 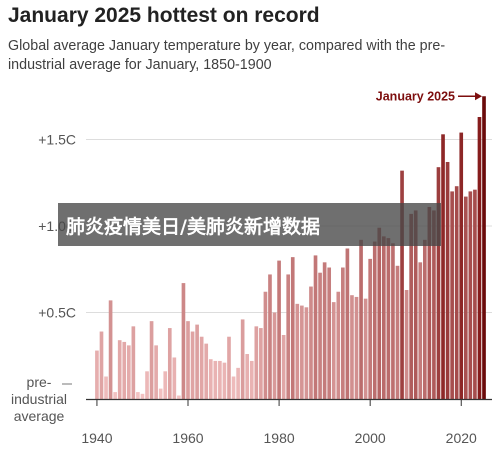 What do you see at coordinates (251, 379) in the screenshot?
I see `bar-1974` at bounding box center [251, 379].